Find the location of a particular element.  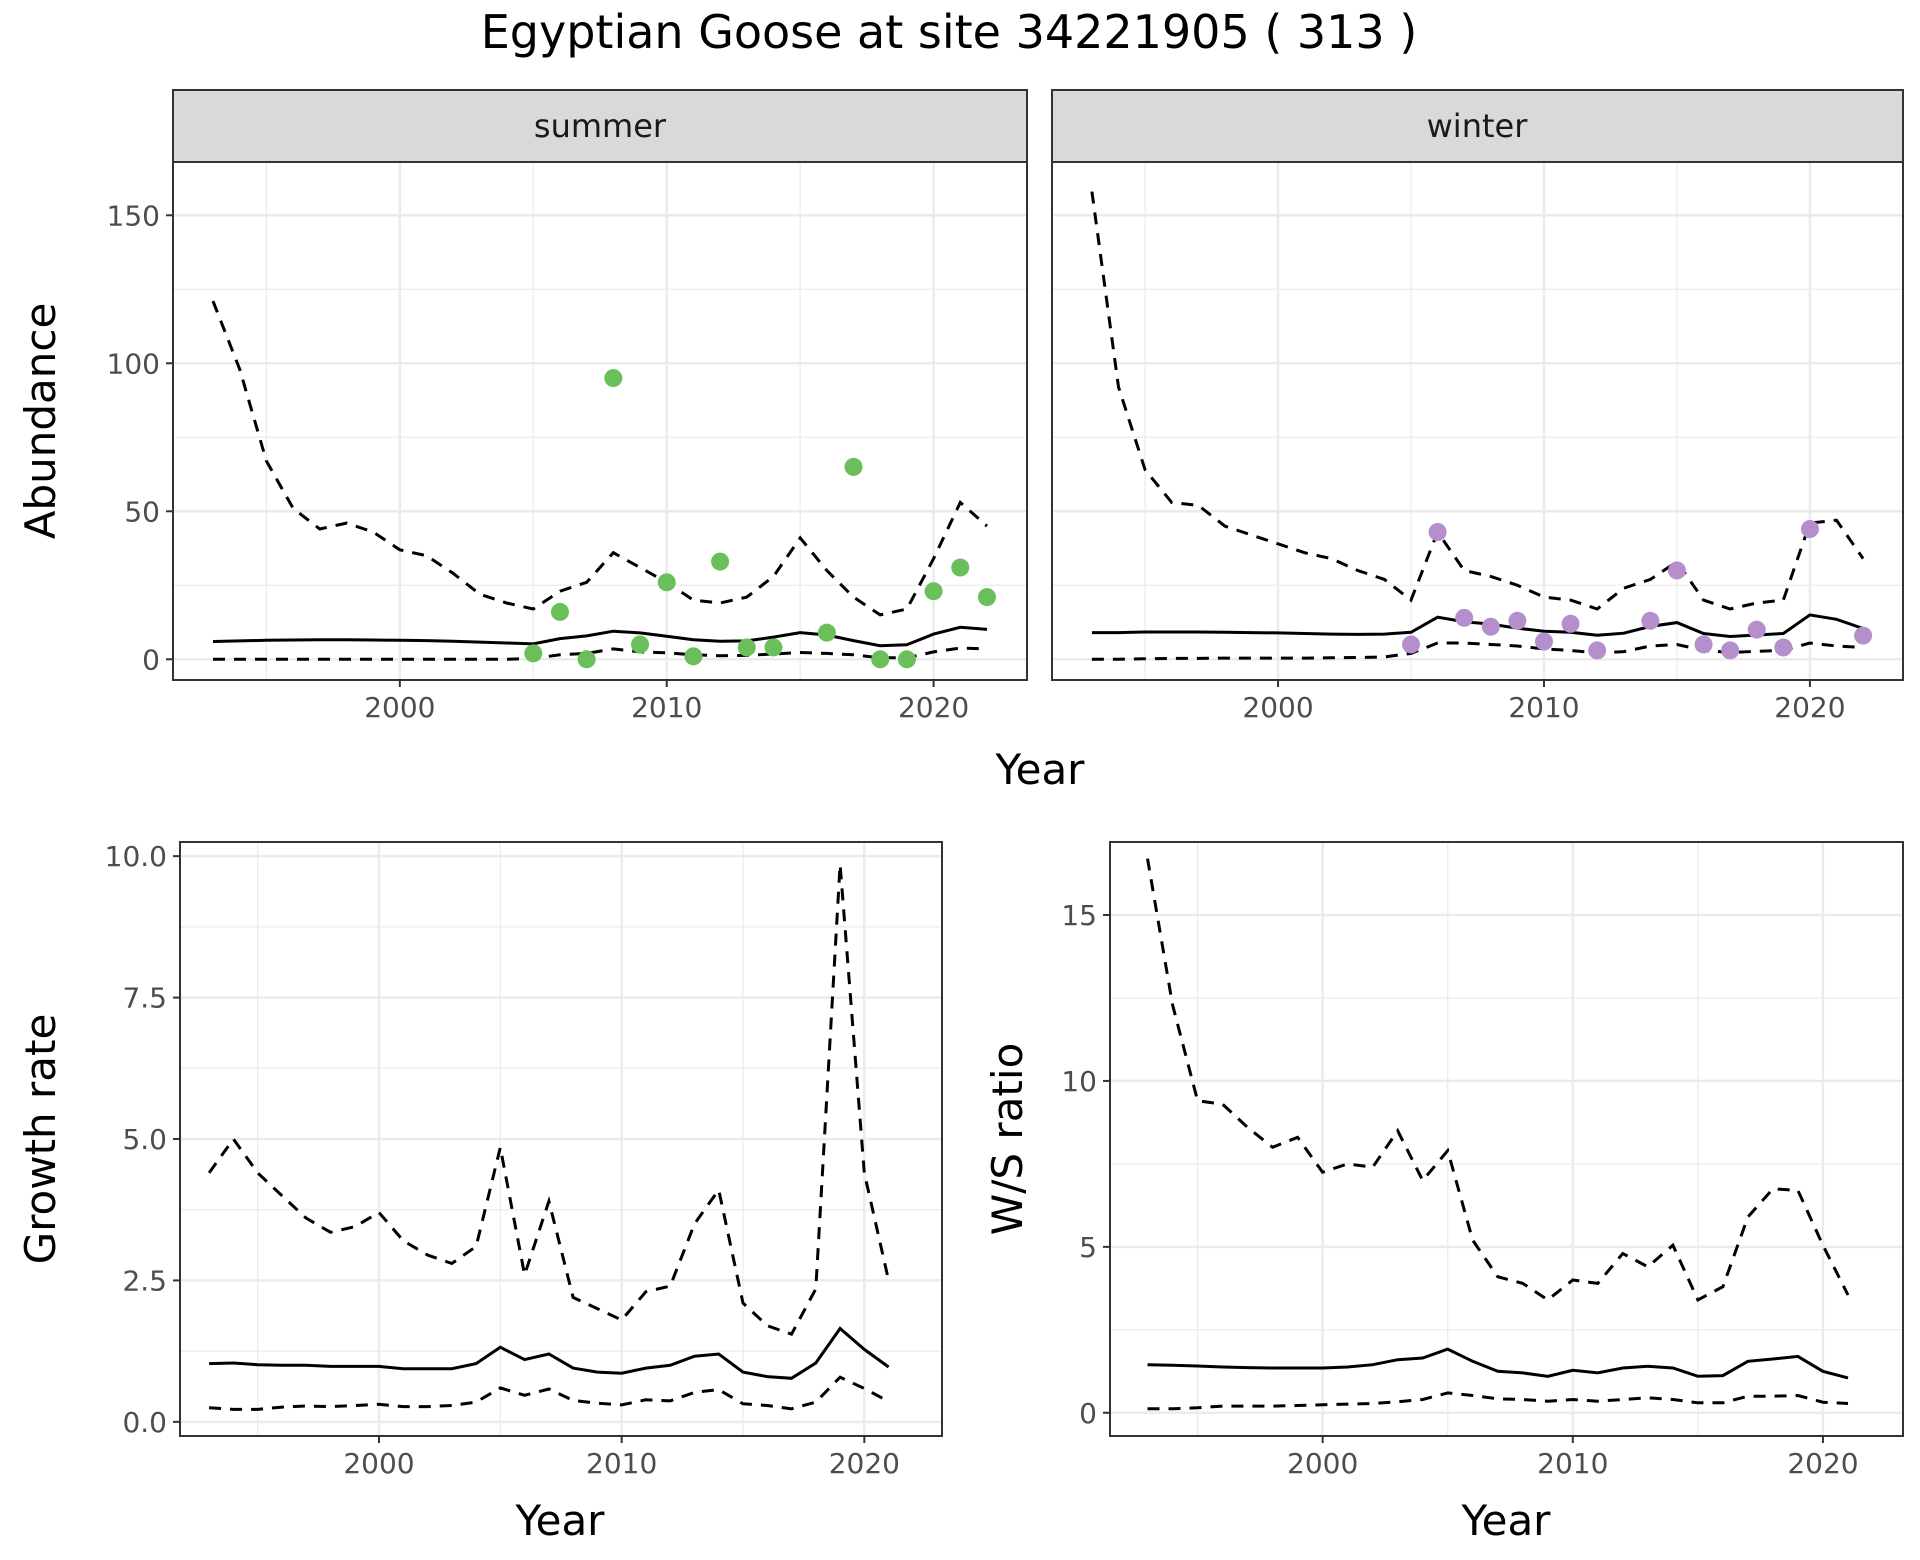

growth-y-tick-label: 2.5 is located at coordinates (144, 1280).